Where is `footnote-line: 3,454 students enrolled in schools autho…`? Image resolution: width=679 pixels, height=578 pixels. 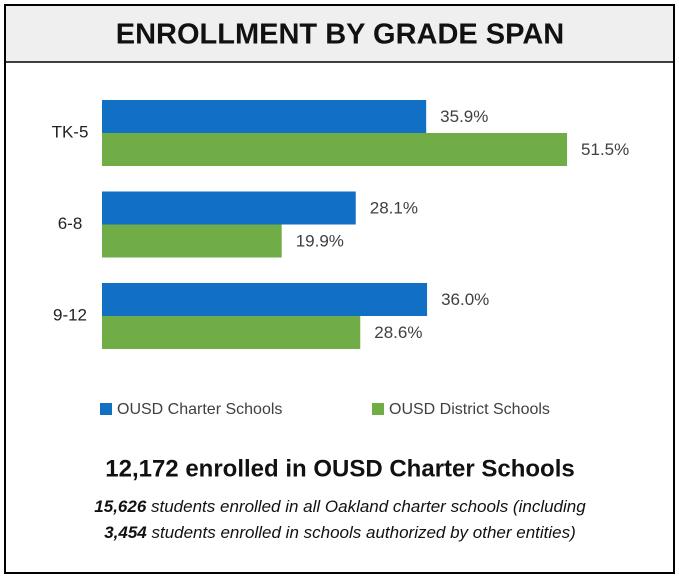
footnote-line: 3,454 students enrolled in schools autho… is located at coordinates (340, 532).